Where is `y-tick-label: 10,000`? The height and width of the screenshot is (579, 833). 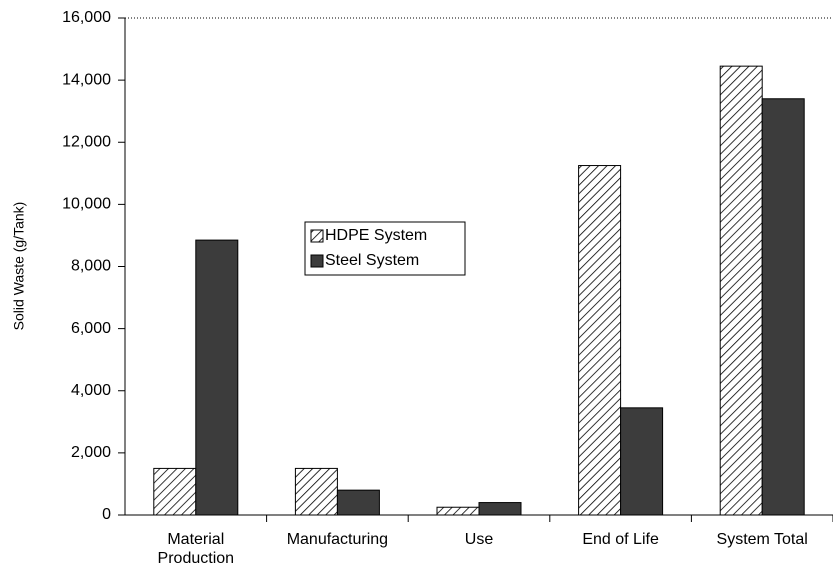
y-tick-label: 10,000 is located at coordinates (86, 204).